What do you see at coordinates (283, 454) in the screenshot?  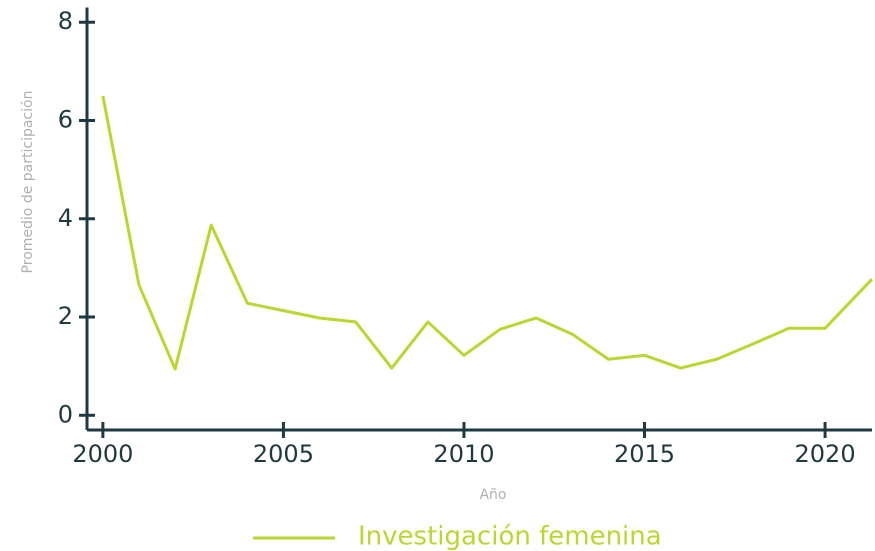 I see `x-tick-label: 2005` at bounding box center [283, 454].